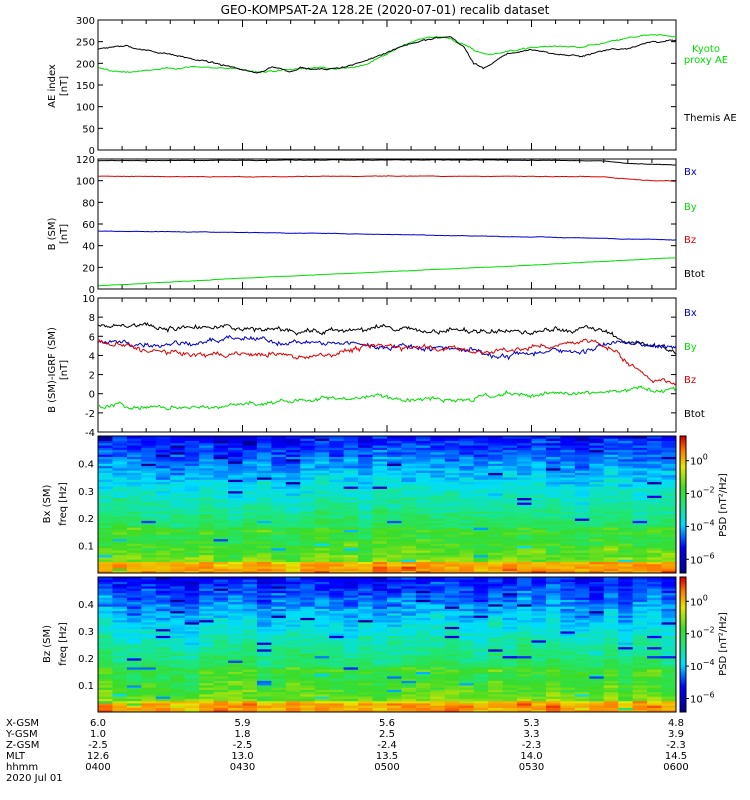  What do you see at coordinates (387, 365) in the screenshot?
I see `panel-db-frame` at bounding box center [387, 365].